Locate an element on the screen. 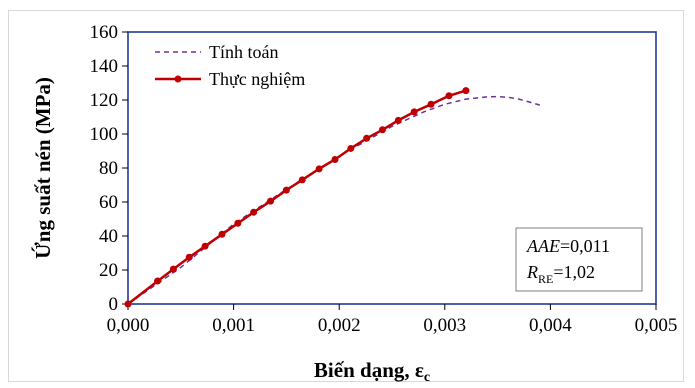 Image resolution: width=695 pixels, height=388 pixels. x-tick-label: 0,004 is located at coordinates (550, 325).